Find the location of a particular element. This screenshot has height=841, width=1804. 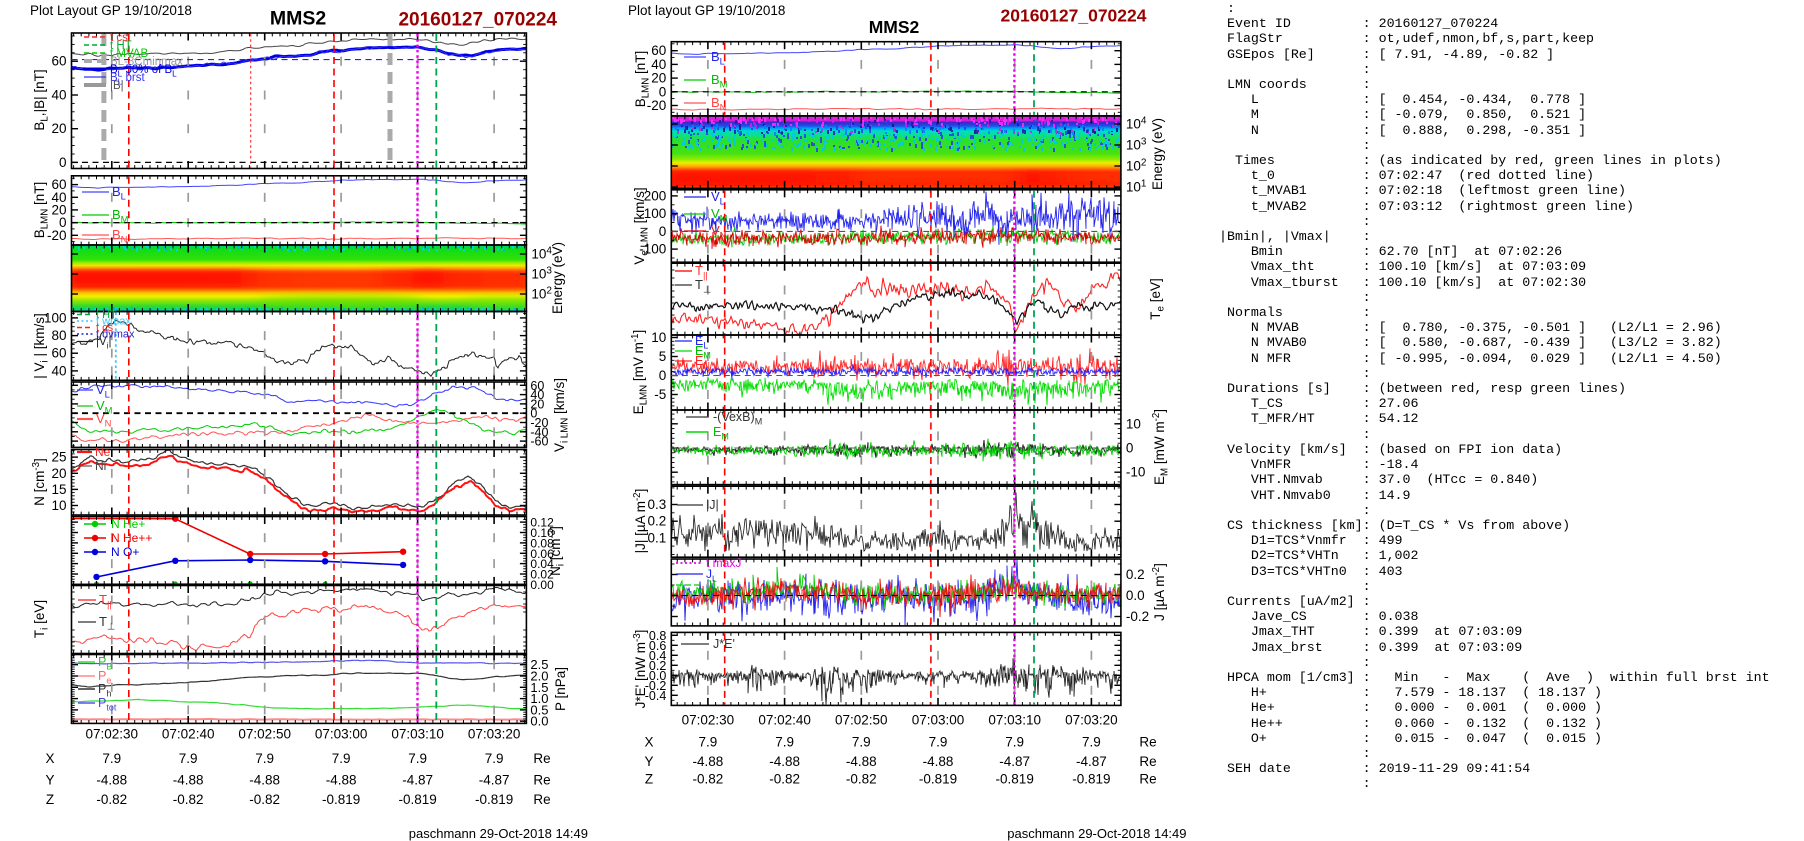

svg-text: 07:03:00 is located at coordinates (341, 734).